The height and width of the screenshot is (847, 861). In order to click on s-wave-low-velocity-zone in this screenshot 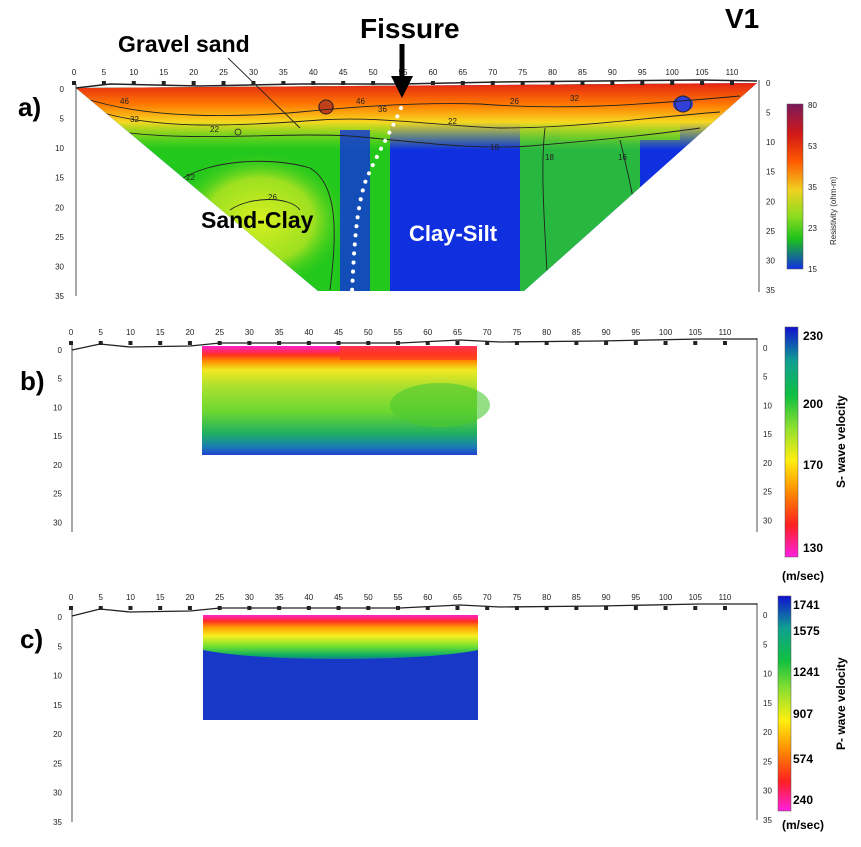, I will do `click(408, 353)`.